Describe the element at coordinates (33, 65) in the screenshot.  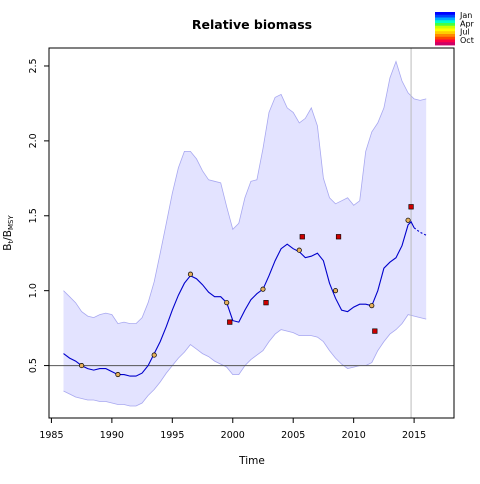
I see `y-tick-label: 2.5` at that location.